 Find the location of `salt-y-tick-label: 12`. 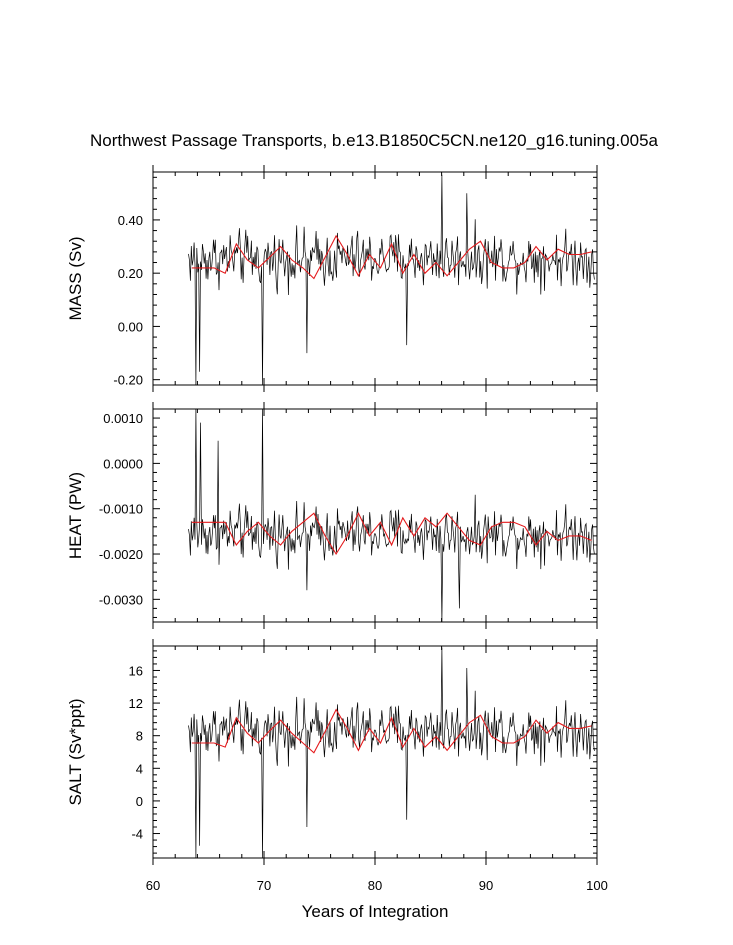

salt-y-tick-label: 12 is located at coordinates (136, 703).